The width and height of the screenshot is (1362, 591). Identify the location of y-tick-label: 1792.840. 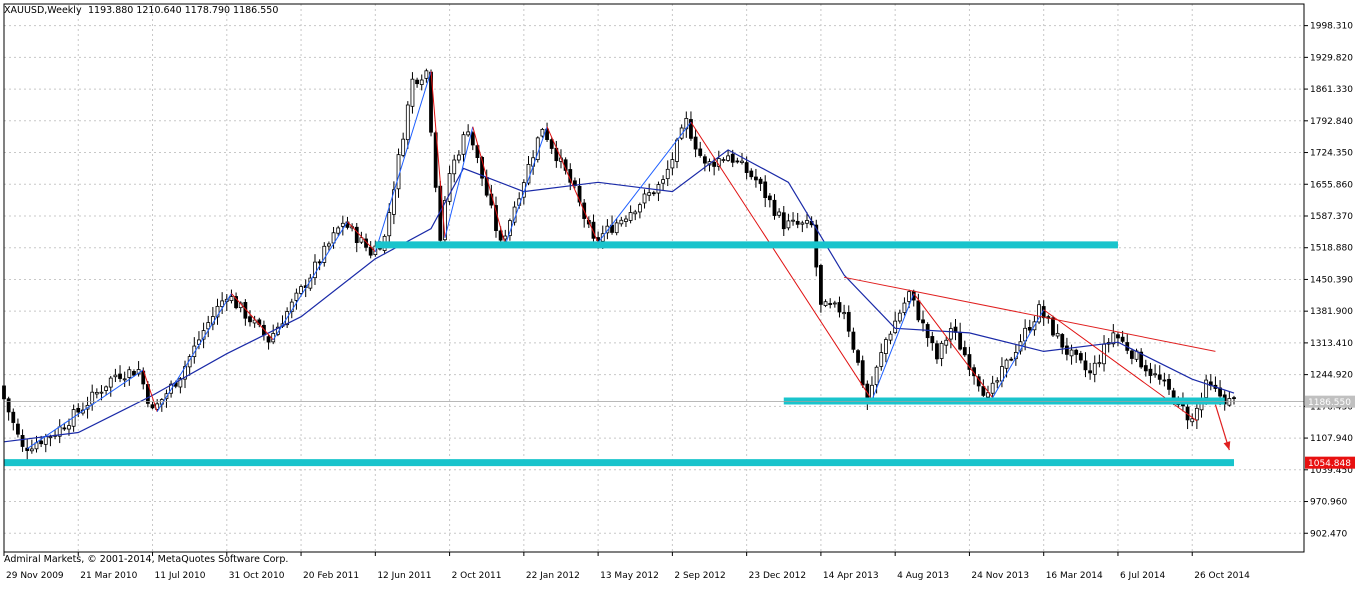
(1331, 122).